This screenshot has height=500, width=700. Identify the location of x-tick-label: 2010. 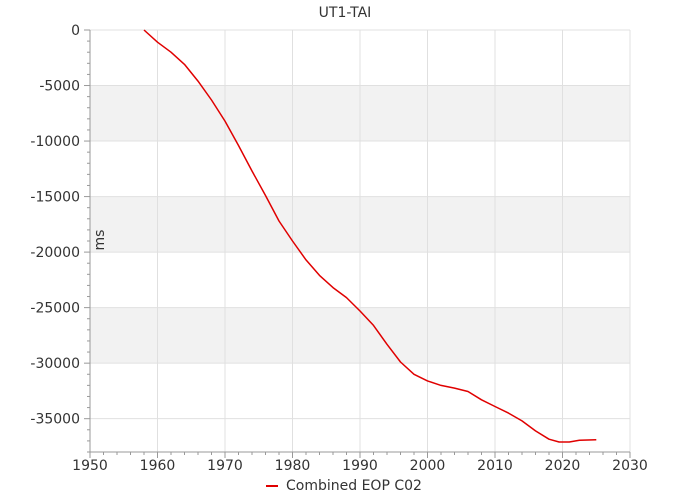
(495, 466).